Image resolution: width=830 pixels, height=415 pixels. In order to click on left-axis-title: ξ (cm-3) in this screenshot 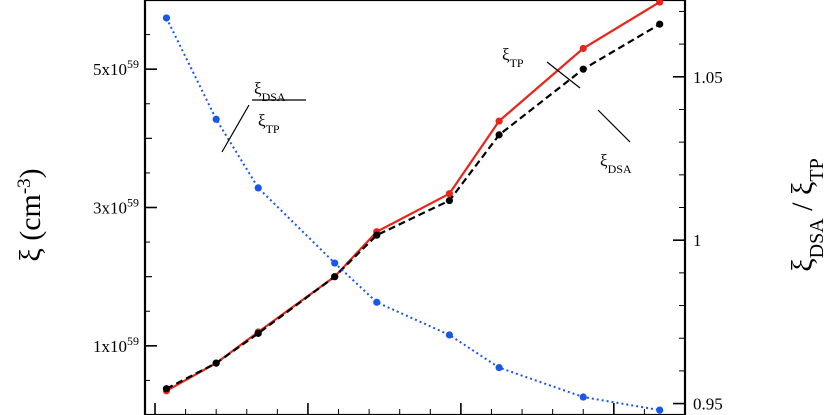, I will do `click(31, 214)`.